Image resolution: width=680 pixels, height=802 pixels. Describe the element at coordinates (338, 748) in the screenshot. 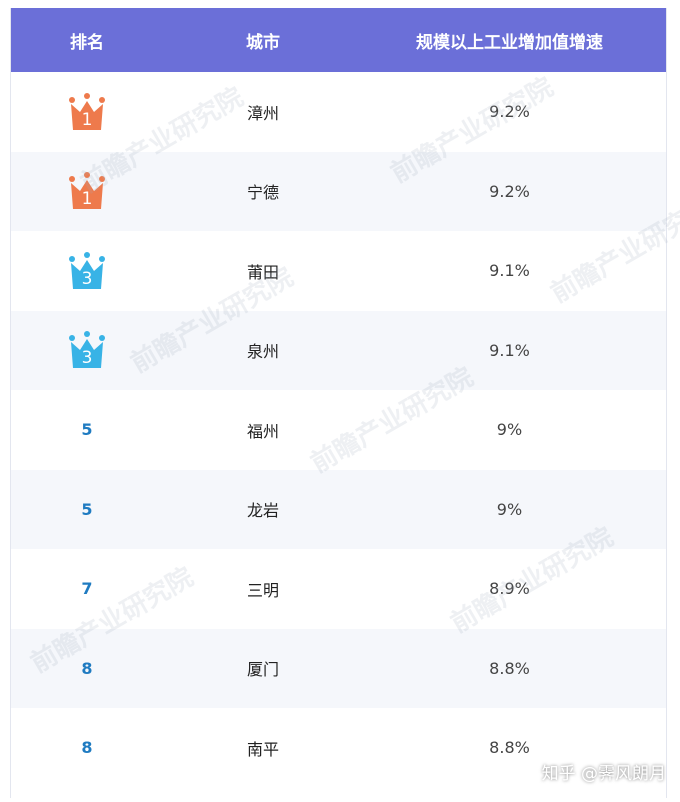

I see `table-row: 8 南平 8.8%` at that location.